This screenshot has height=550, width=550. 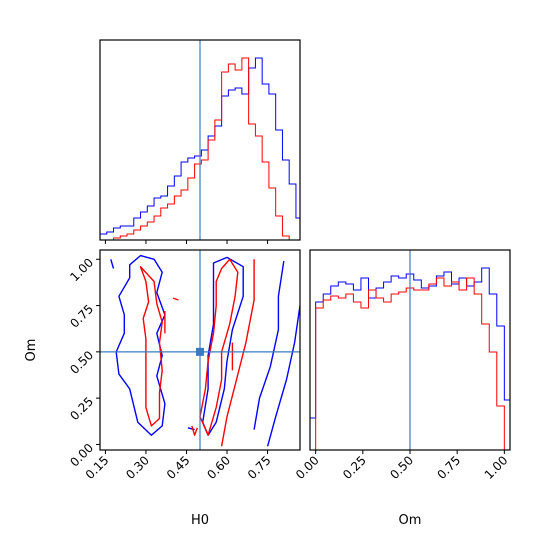 I want to click on contour-frame, so click(x=200, y=350).